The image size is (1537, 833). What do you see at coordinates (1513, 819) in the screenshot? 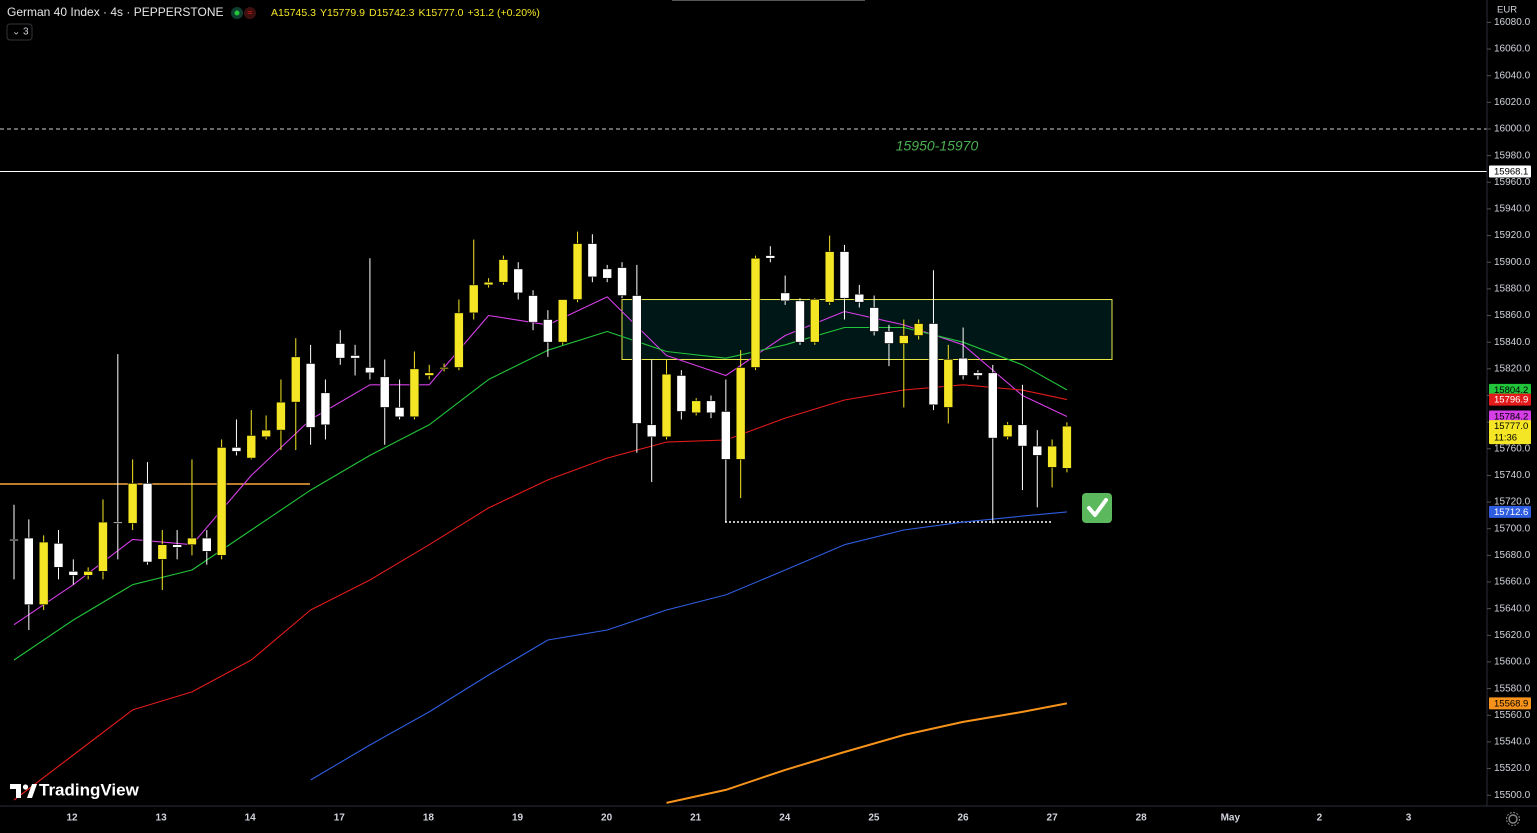
I see `settings-gear` at bounding box center [1513, 819].